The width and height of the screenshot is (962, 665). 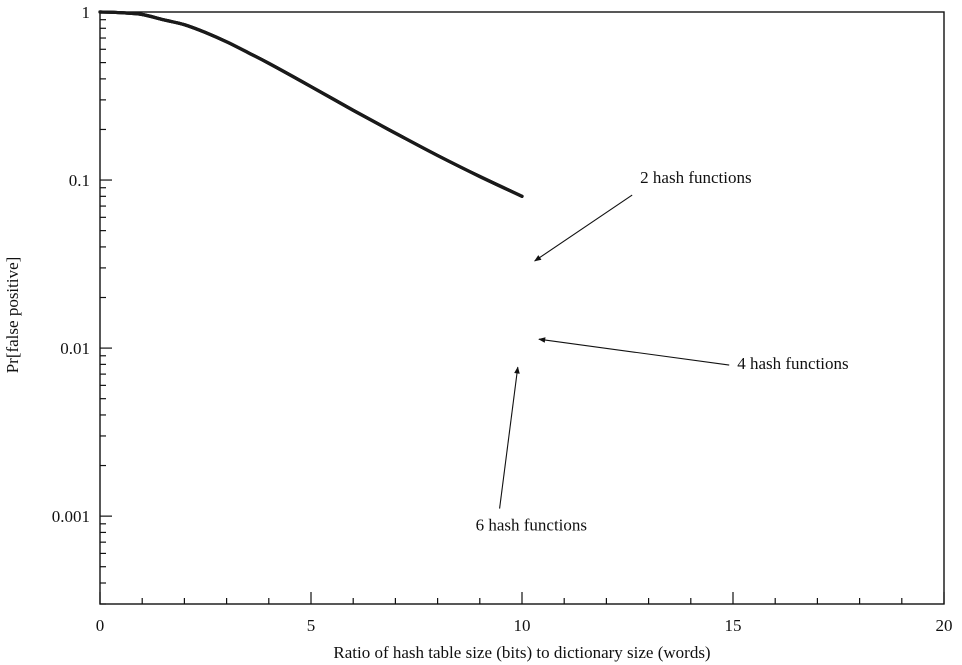 I want to click on annotation-label: 4 hash functions, so click(x=792, y=363).